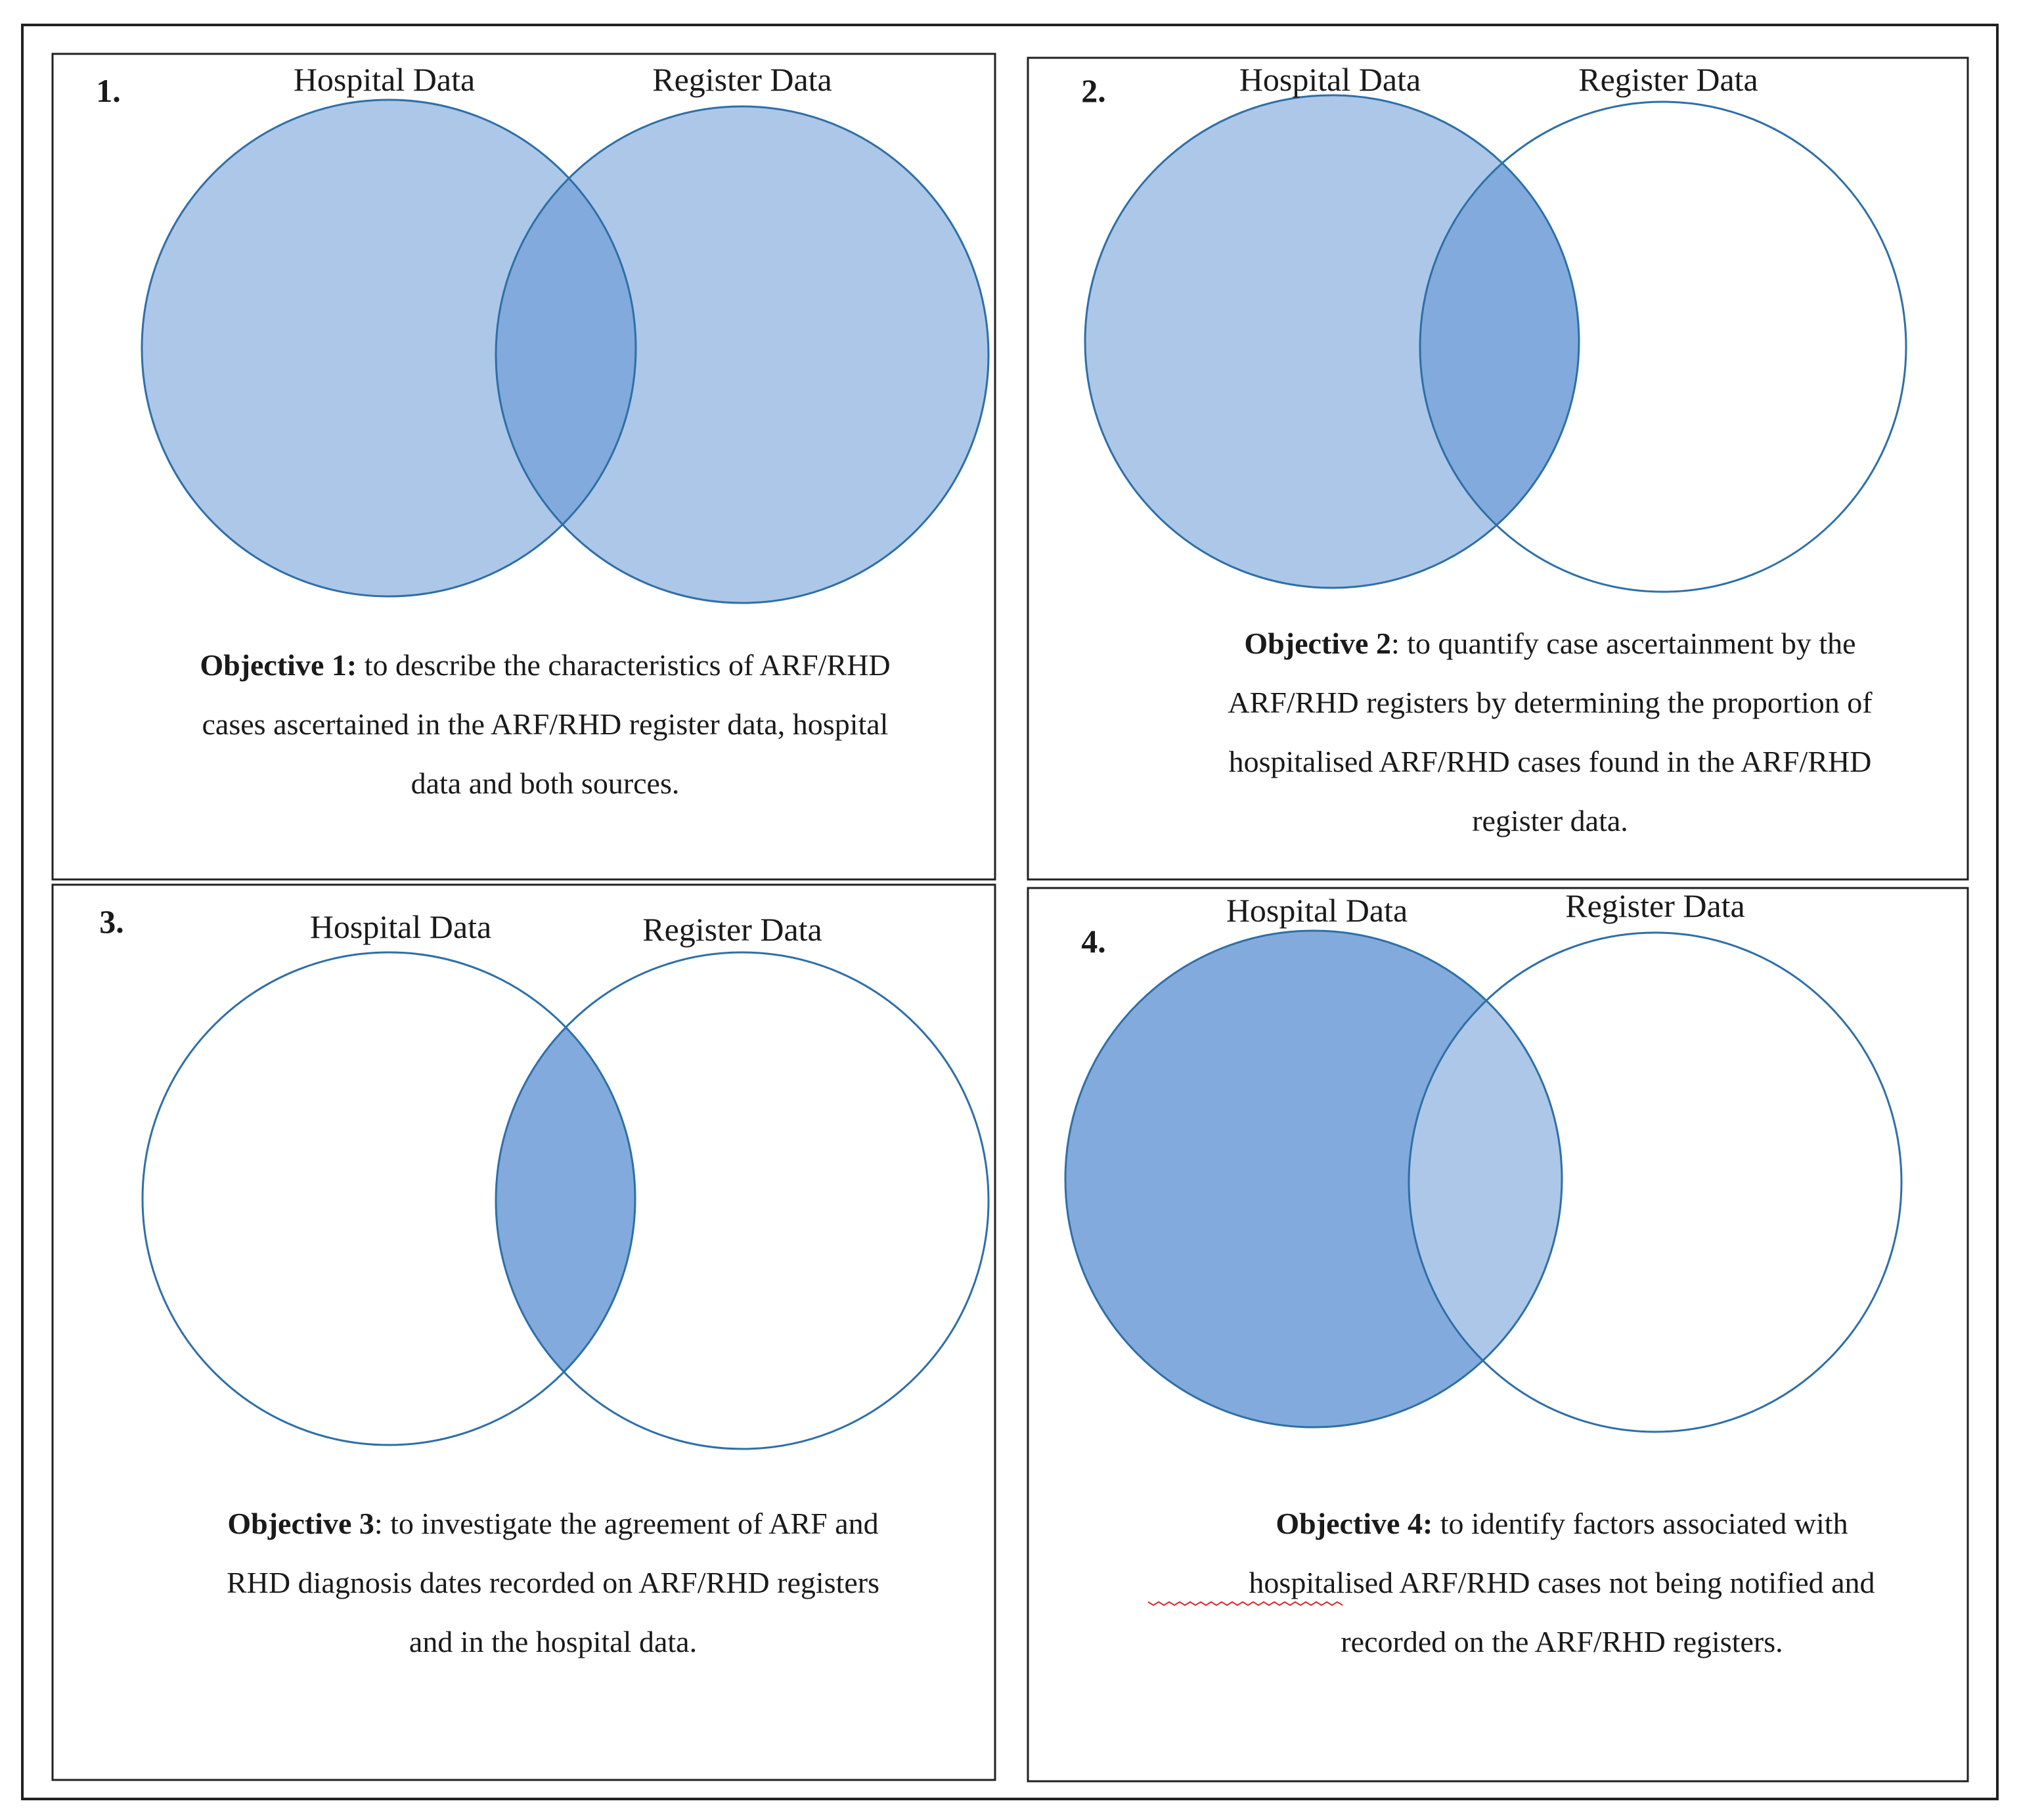  What do you see at coordinates (1562, 1641) in the screenshot?
I see `objective-line: recorded on the ARF/RHD registers.` at bounding box center [1562, 1641].